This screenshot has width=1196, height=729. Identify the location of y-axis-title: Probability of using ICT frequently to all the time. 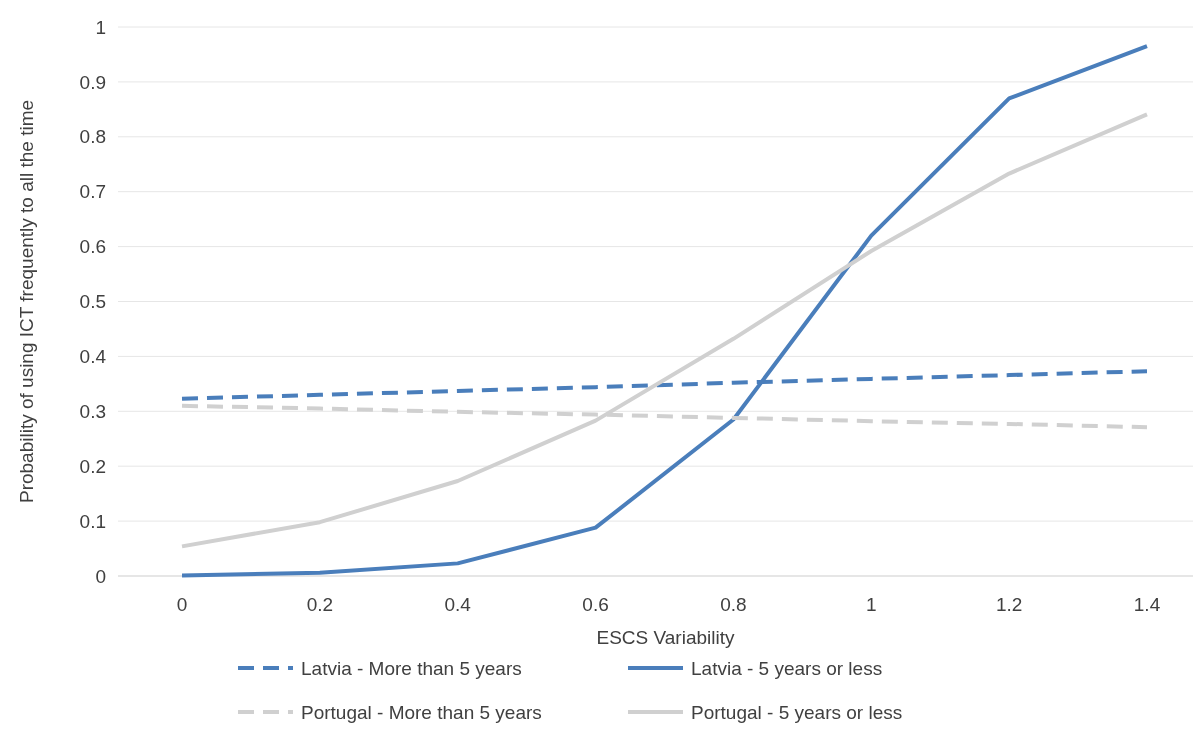
(26, 301).